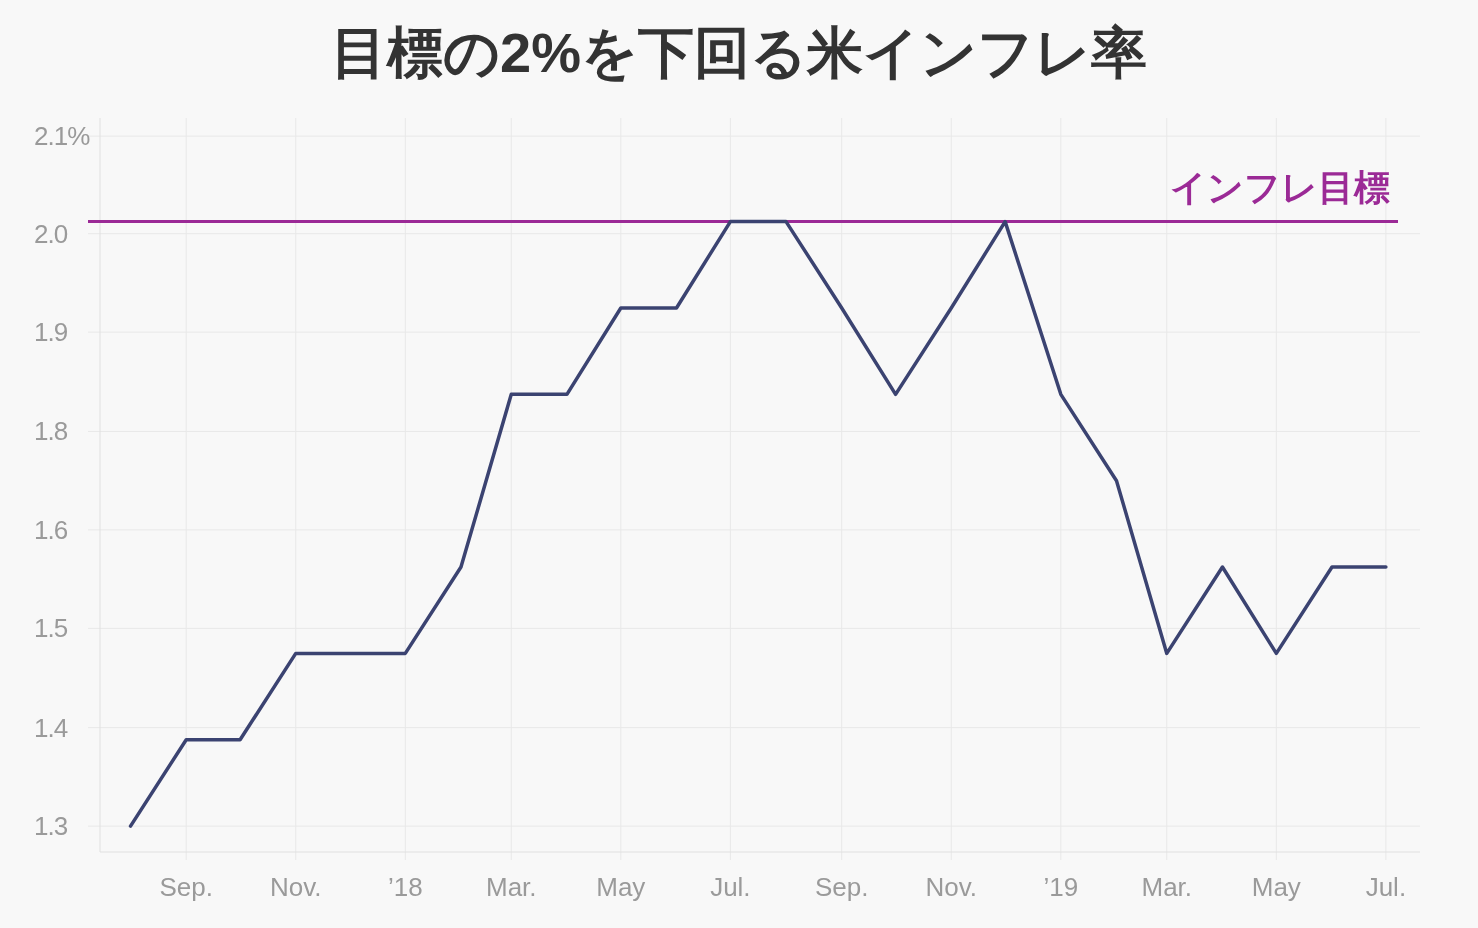 Image resolution: width=1478 pixels, height=928 pixels. Describe the element at coordinates (51, 826) in the screenshot. I see `y-tick-label: 1.3` at that location.